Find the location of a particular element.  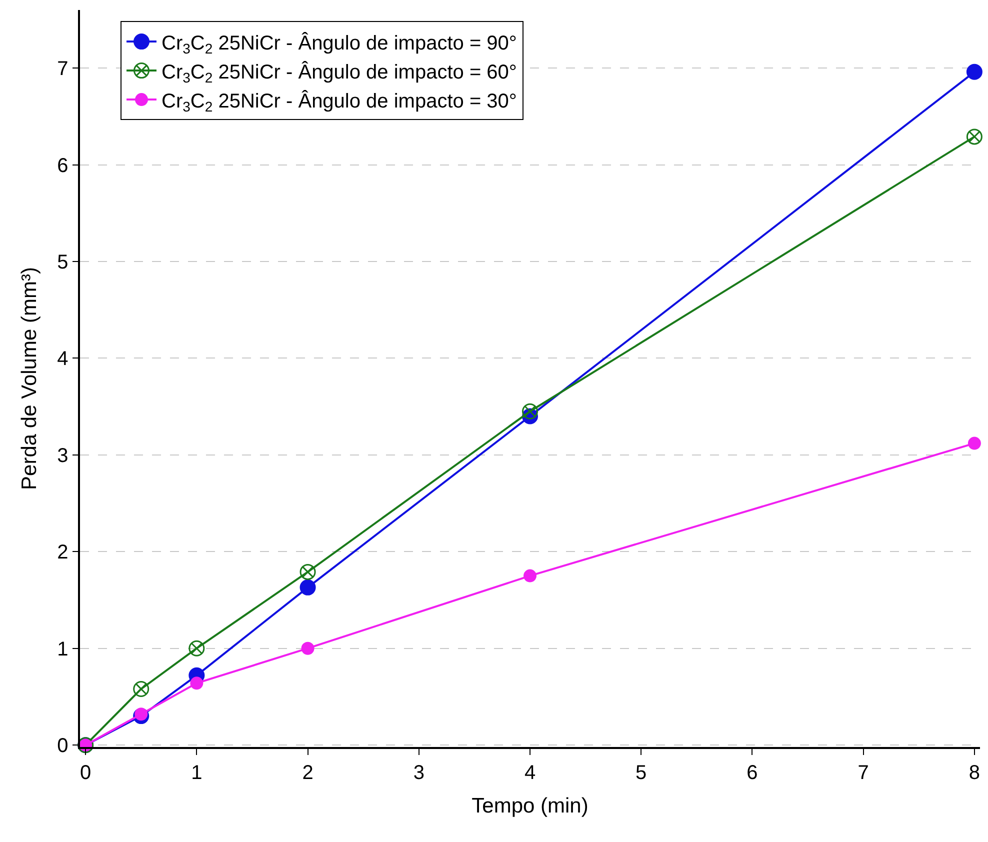

y-tick-label: 6 is located at coordinates (62, 165).